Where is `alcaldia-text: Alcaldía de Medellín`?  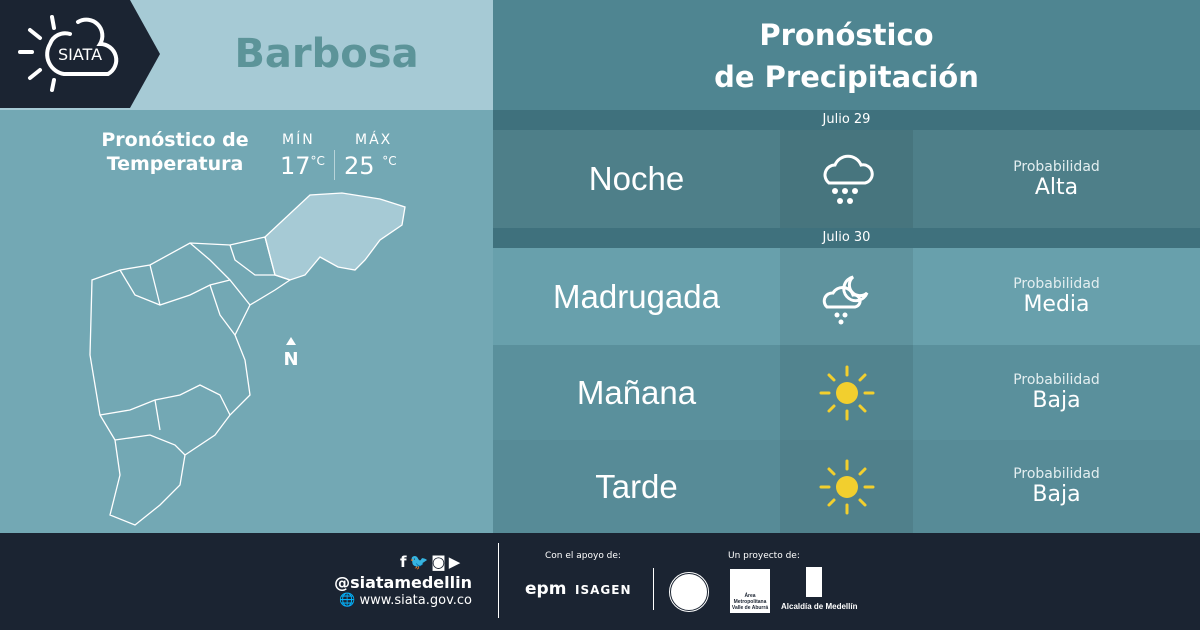 alcaldia-text: Alcaldía de Medellín is located at coordinates (819, 606).